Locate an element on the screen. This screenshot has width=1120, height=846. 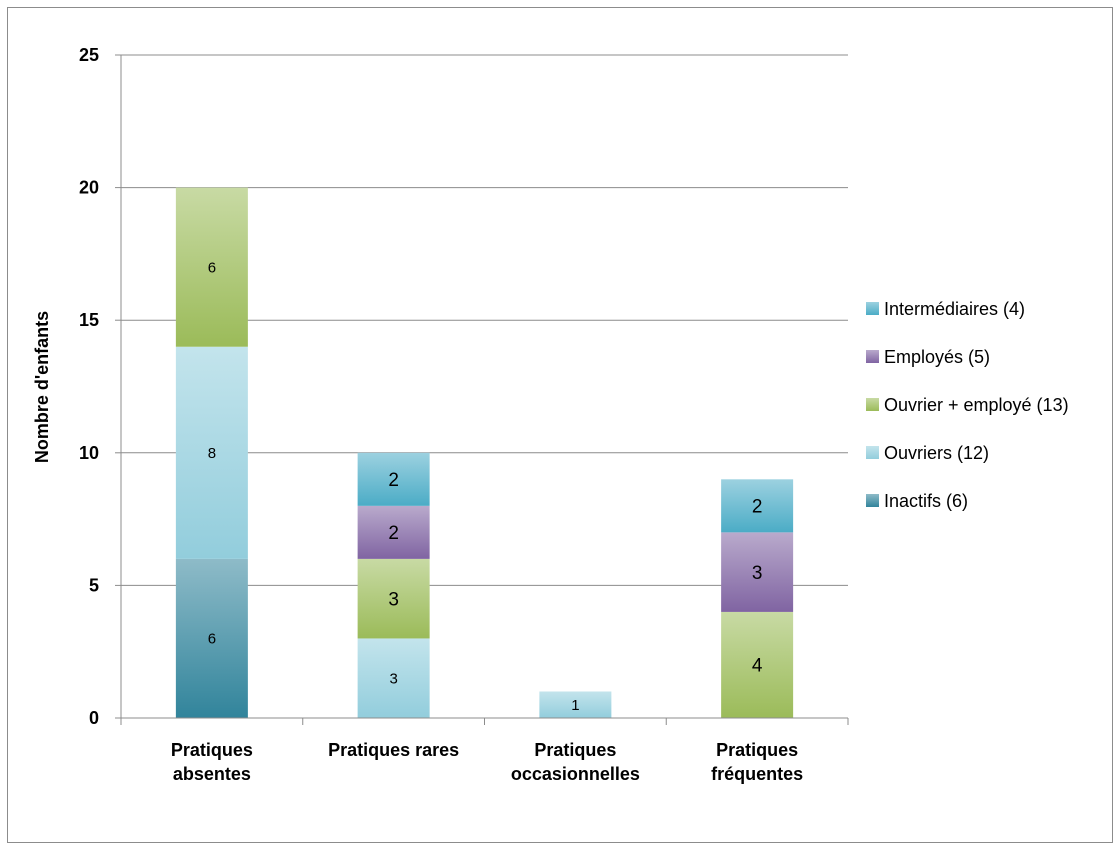
y-tick-label-0: 0 is located at coordinates (94, 718).